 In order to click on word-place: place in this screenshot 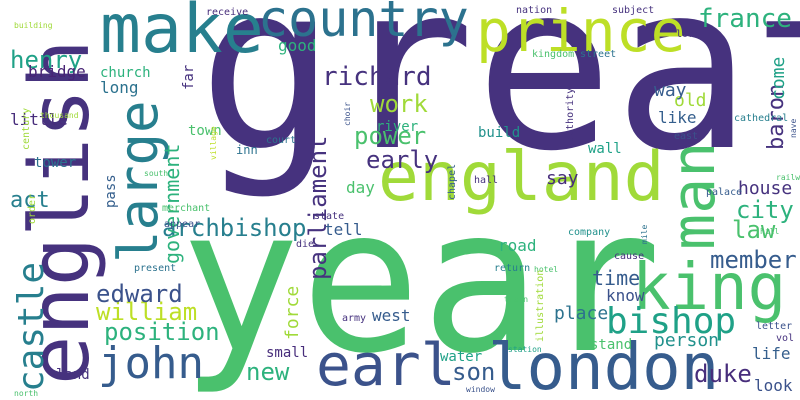, I will do `click(581, 313)`.